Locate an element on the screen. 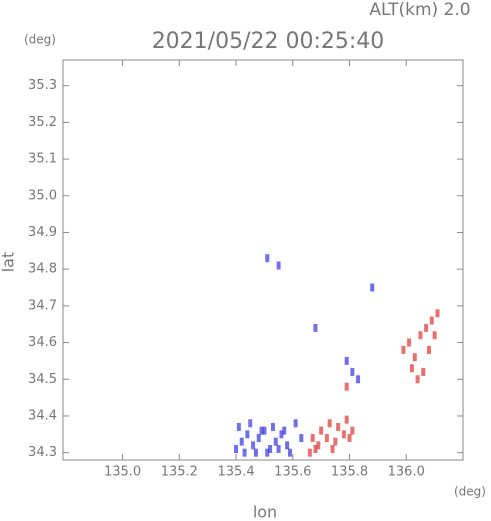  x-axis-label: lon is located at coordinates (265, 512).